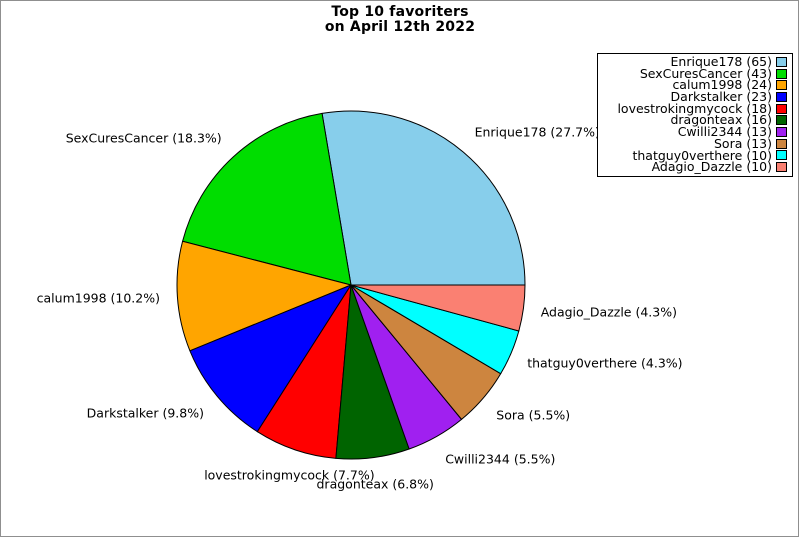 Image resolution: width=800 pixels, height=540 pixels. I want to click on legend-item: dragonteax (16), so click(695, 120).